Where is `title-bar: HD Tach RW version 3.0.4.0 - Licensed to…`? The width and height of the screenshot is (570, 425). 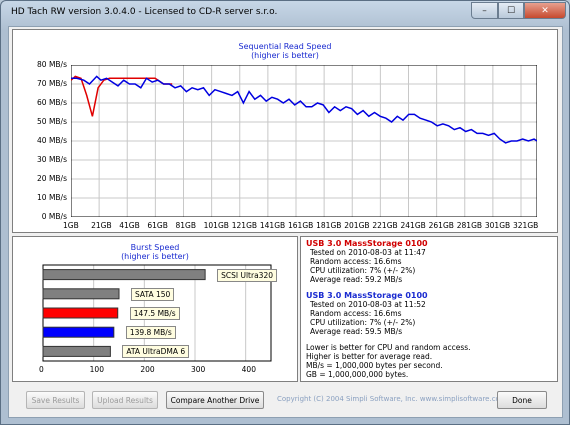 title-bar: HD Tach RW version 3.0.4.0 - Licensed to… is located at coordinates (285, 13).